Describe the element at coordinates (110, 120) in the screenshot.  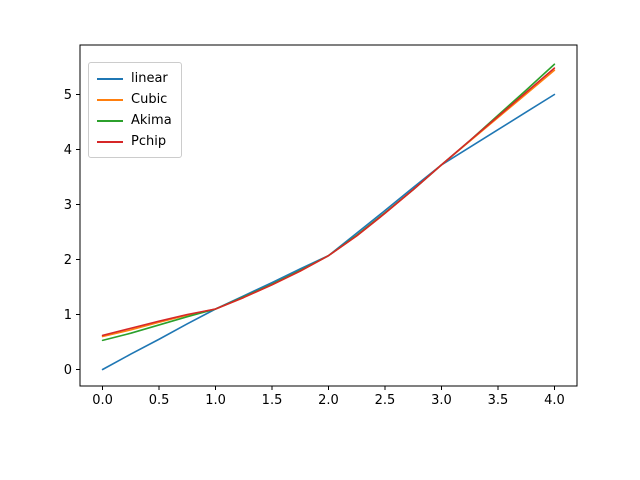
I see `legend-line-swatch-akima` at that location.